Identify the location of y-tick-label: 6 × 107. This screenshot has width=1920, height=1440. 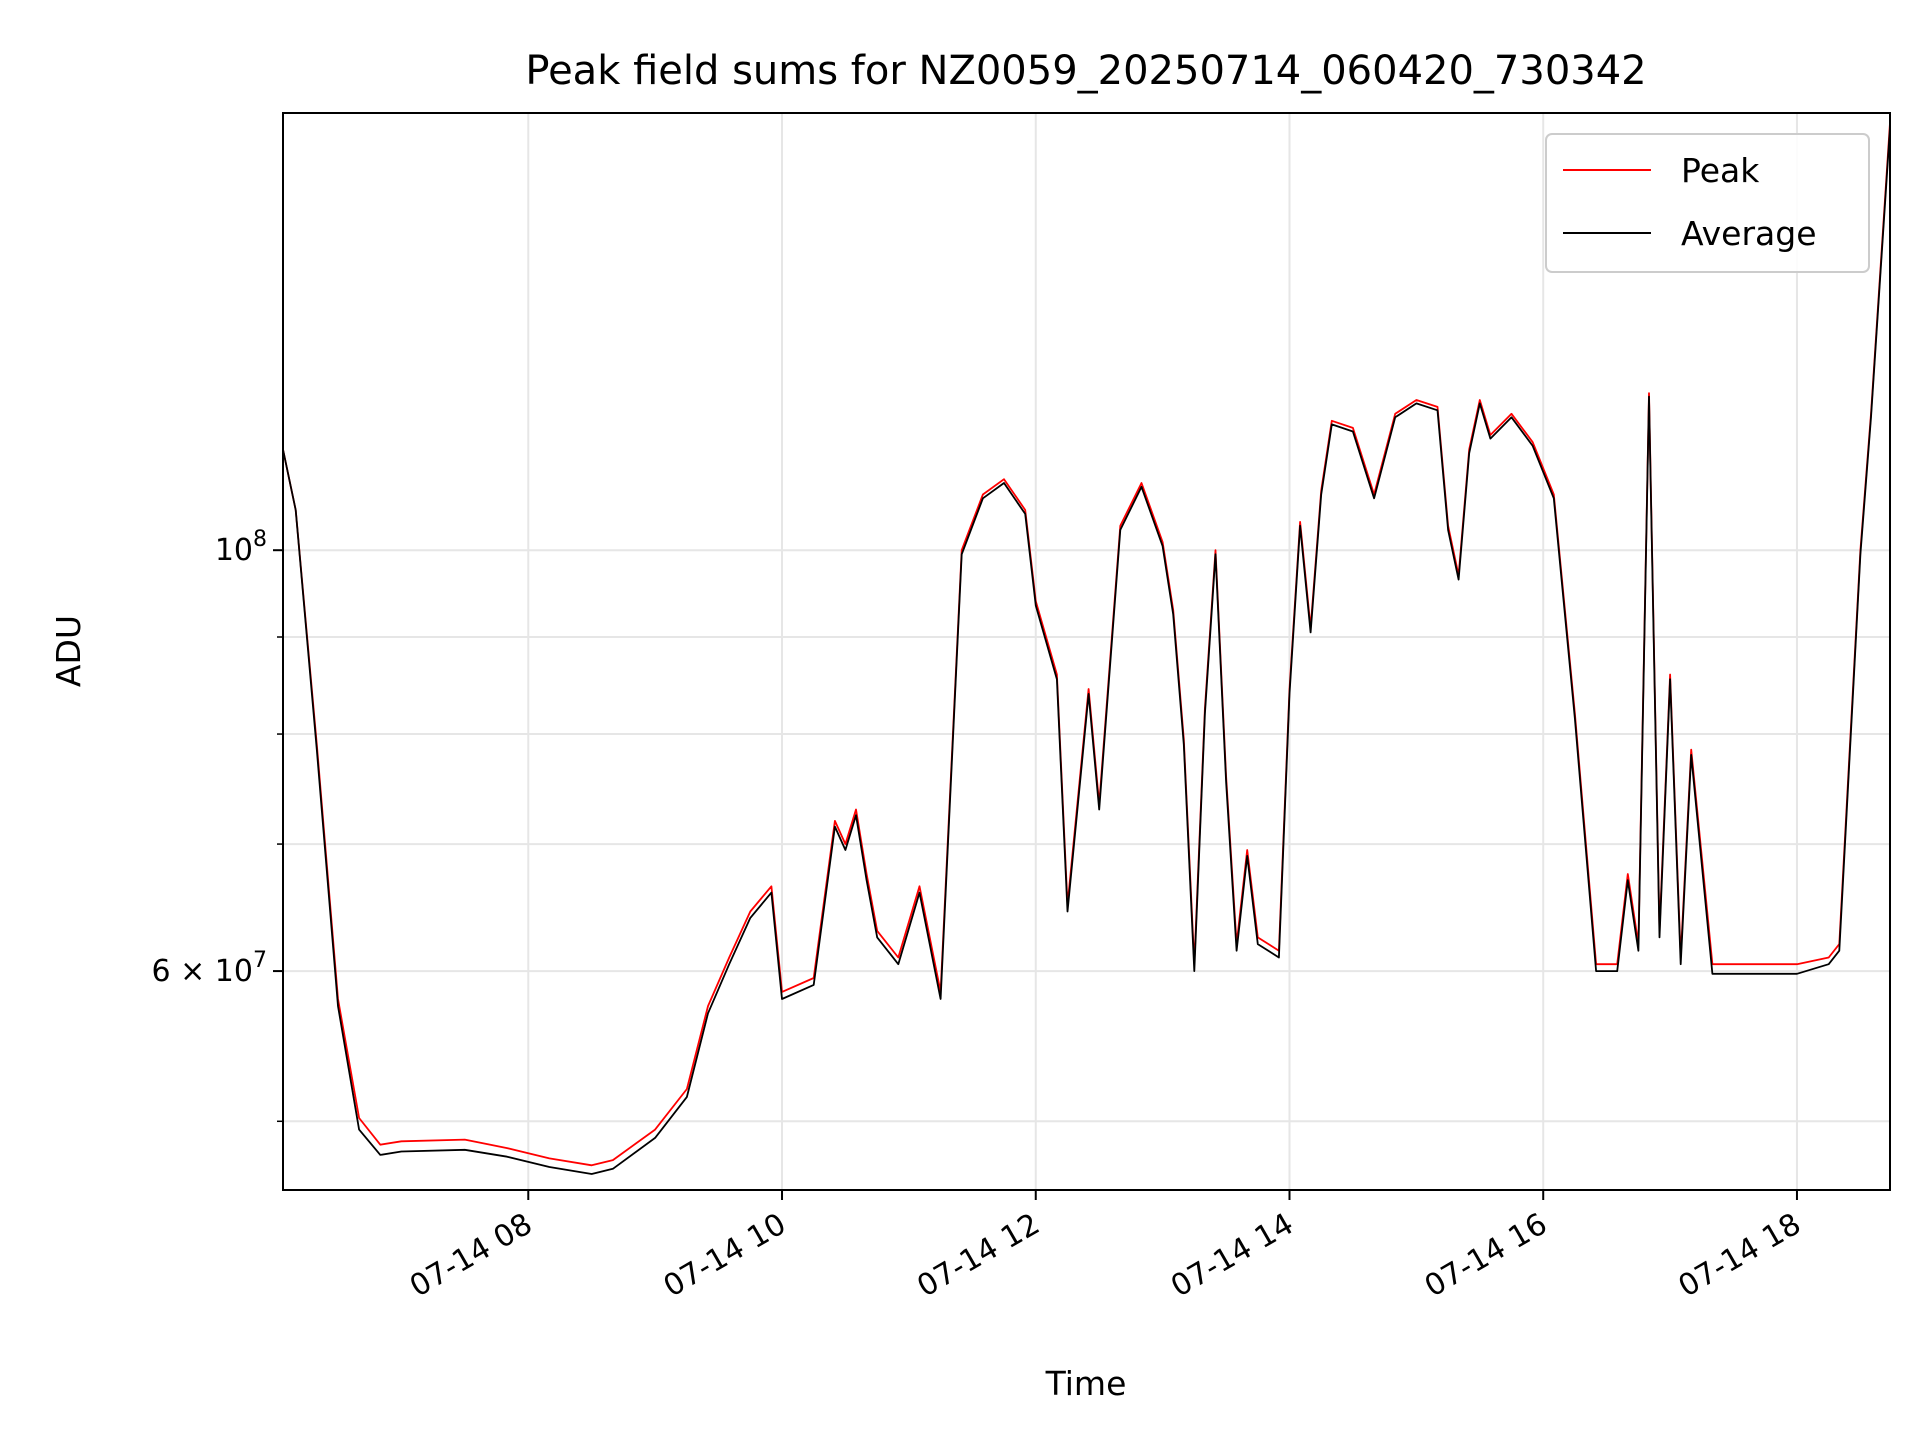
(209, 968).